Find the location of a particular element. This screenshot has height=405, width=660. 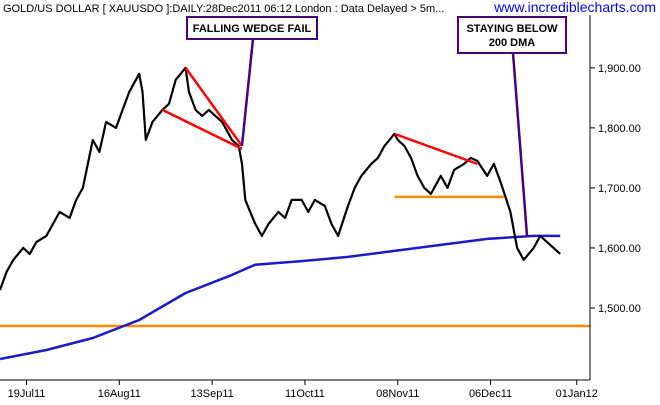

x-tick-label-6: 06Dec11 is located at coordinates (490, 394).